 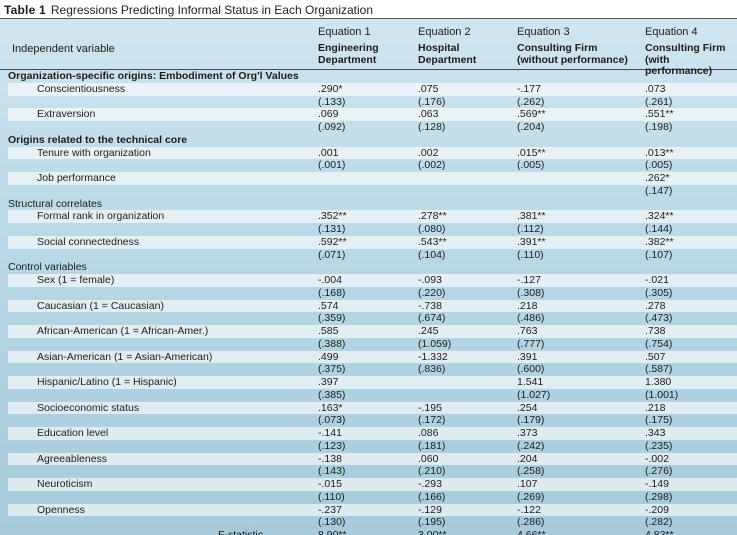 I want to click on cell-coefficient: .391, so click(x=527, y=356).